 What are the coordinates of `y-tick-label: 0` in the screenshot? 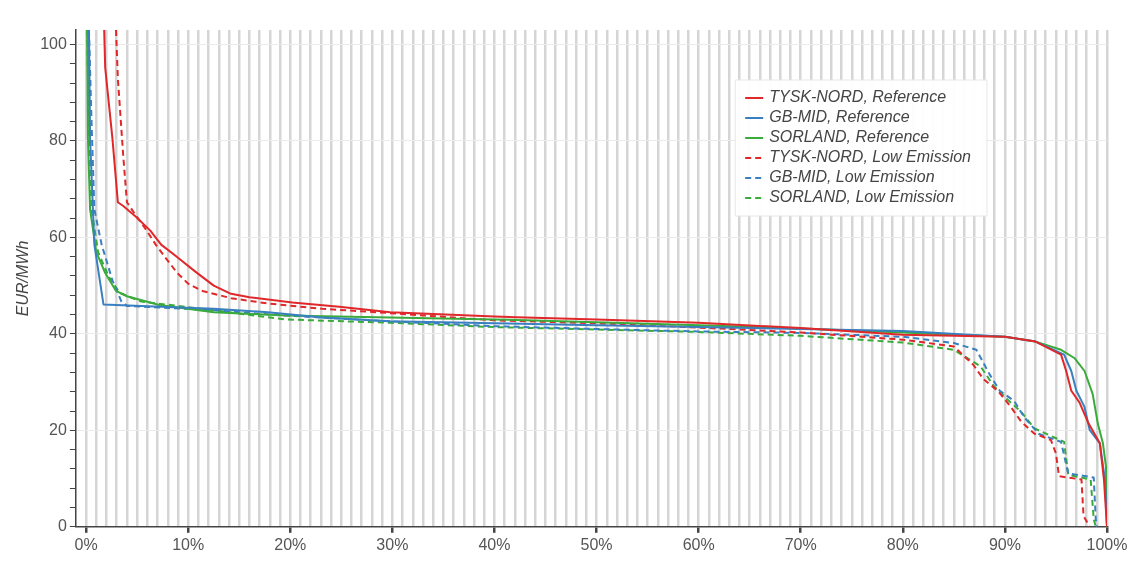 It's located at (62, 526).